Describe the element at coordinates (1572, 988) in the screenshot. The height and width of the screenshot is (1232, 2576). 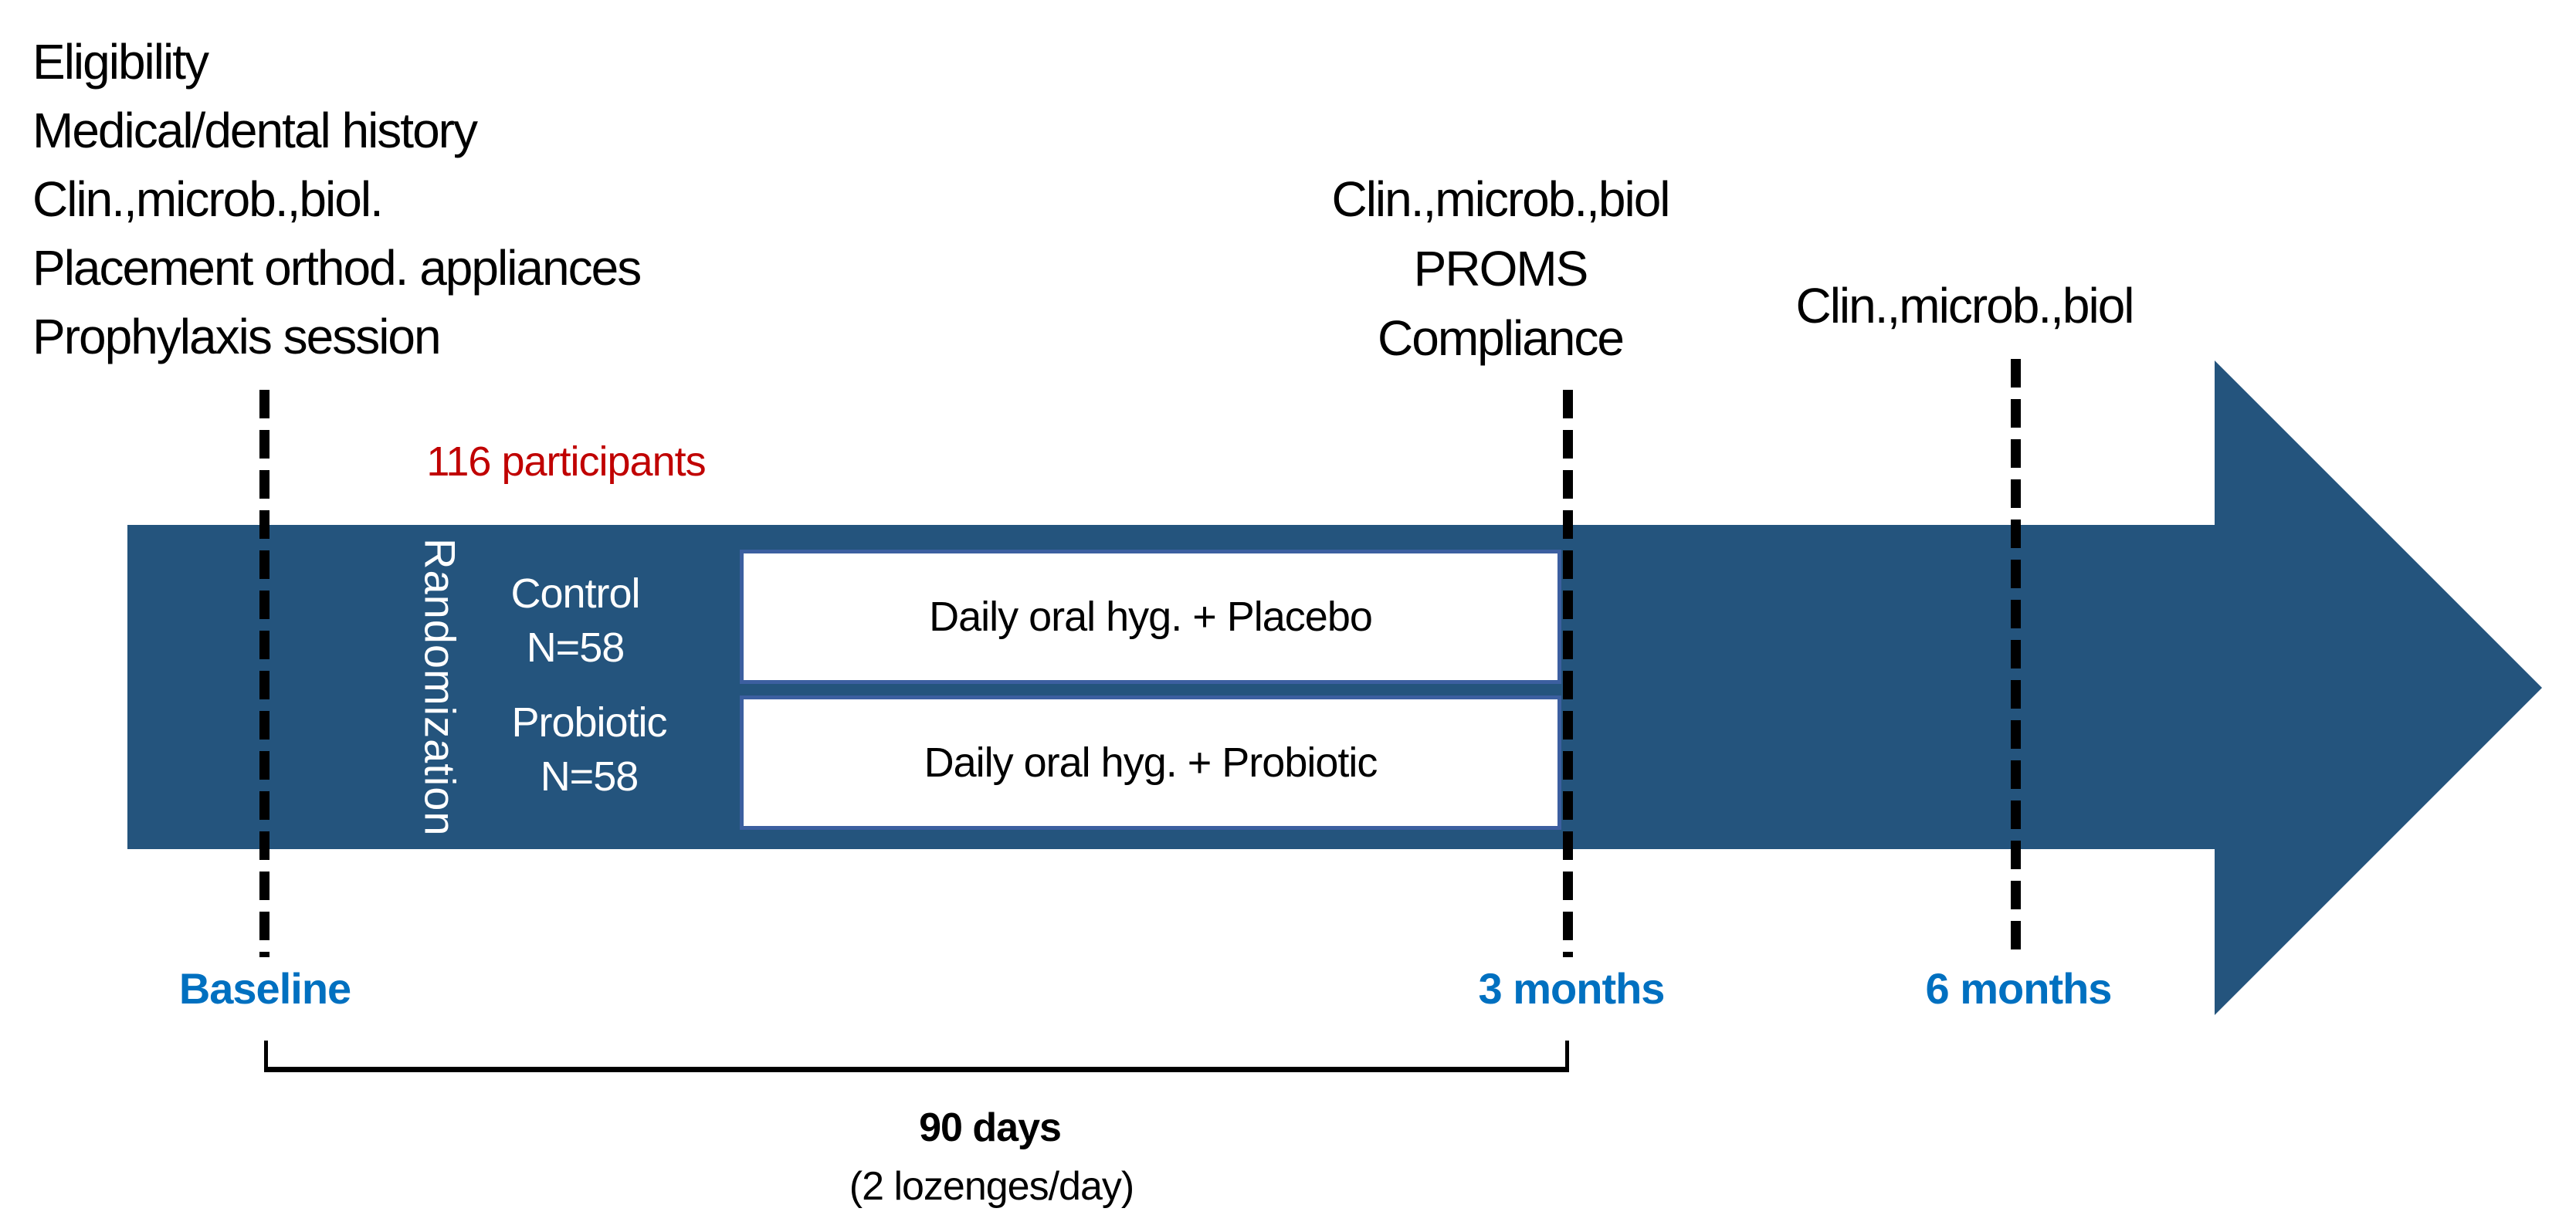
I see `timepoint-three-months-label: 3 months` at that location.